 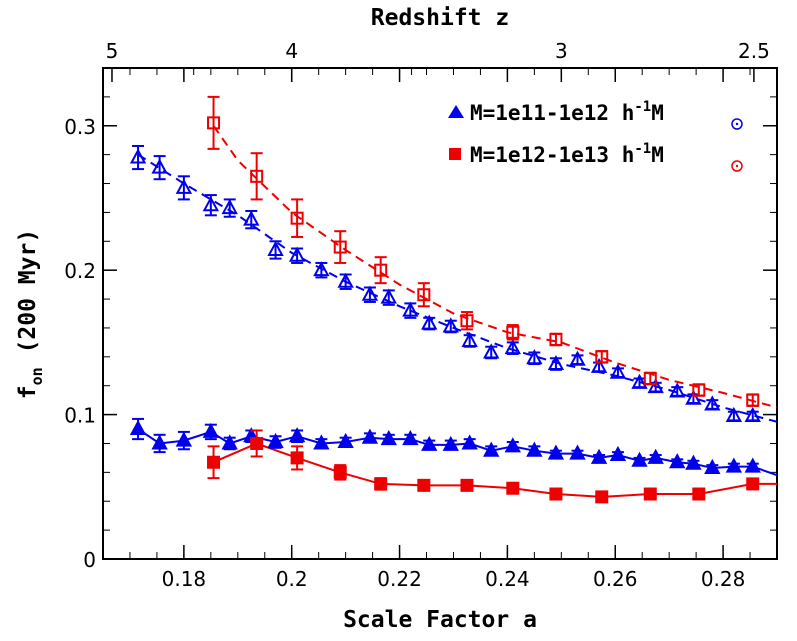 I want to click on y-axis-label: fon (200 Myr), so click(x=30, y=314).